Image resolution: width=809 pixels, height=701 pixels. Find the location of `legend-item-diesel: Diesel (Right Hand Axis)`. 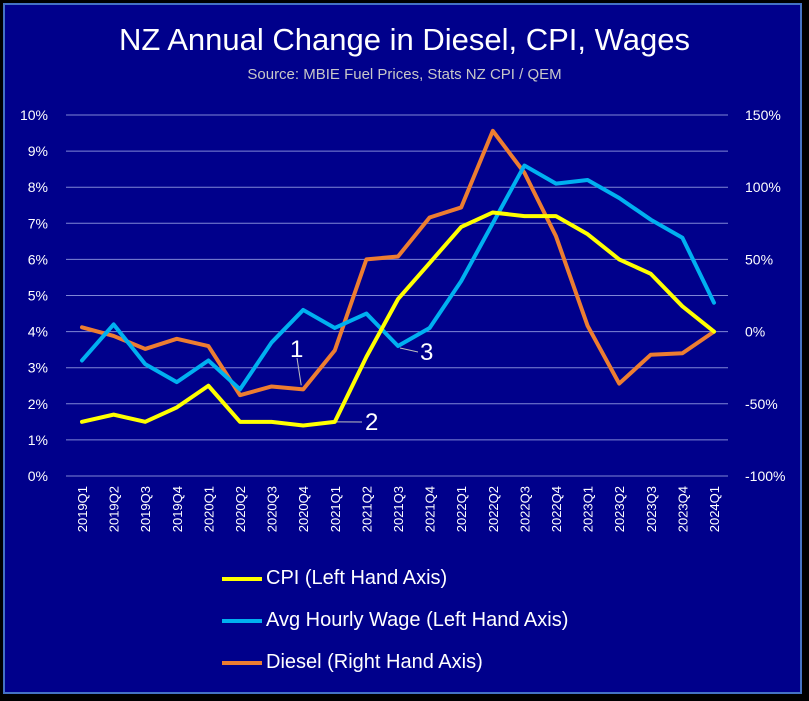

legend-item-diesel: Diesel (Right Hand Axis) is located at coordinates (395, 662).